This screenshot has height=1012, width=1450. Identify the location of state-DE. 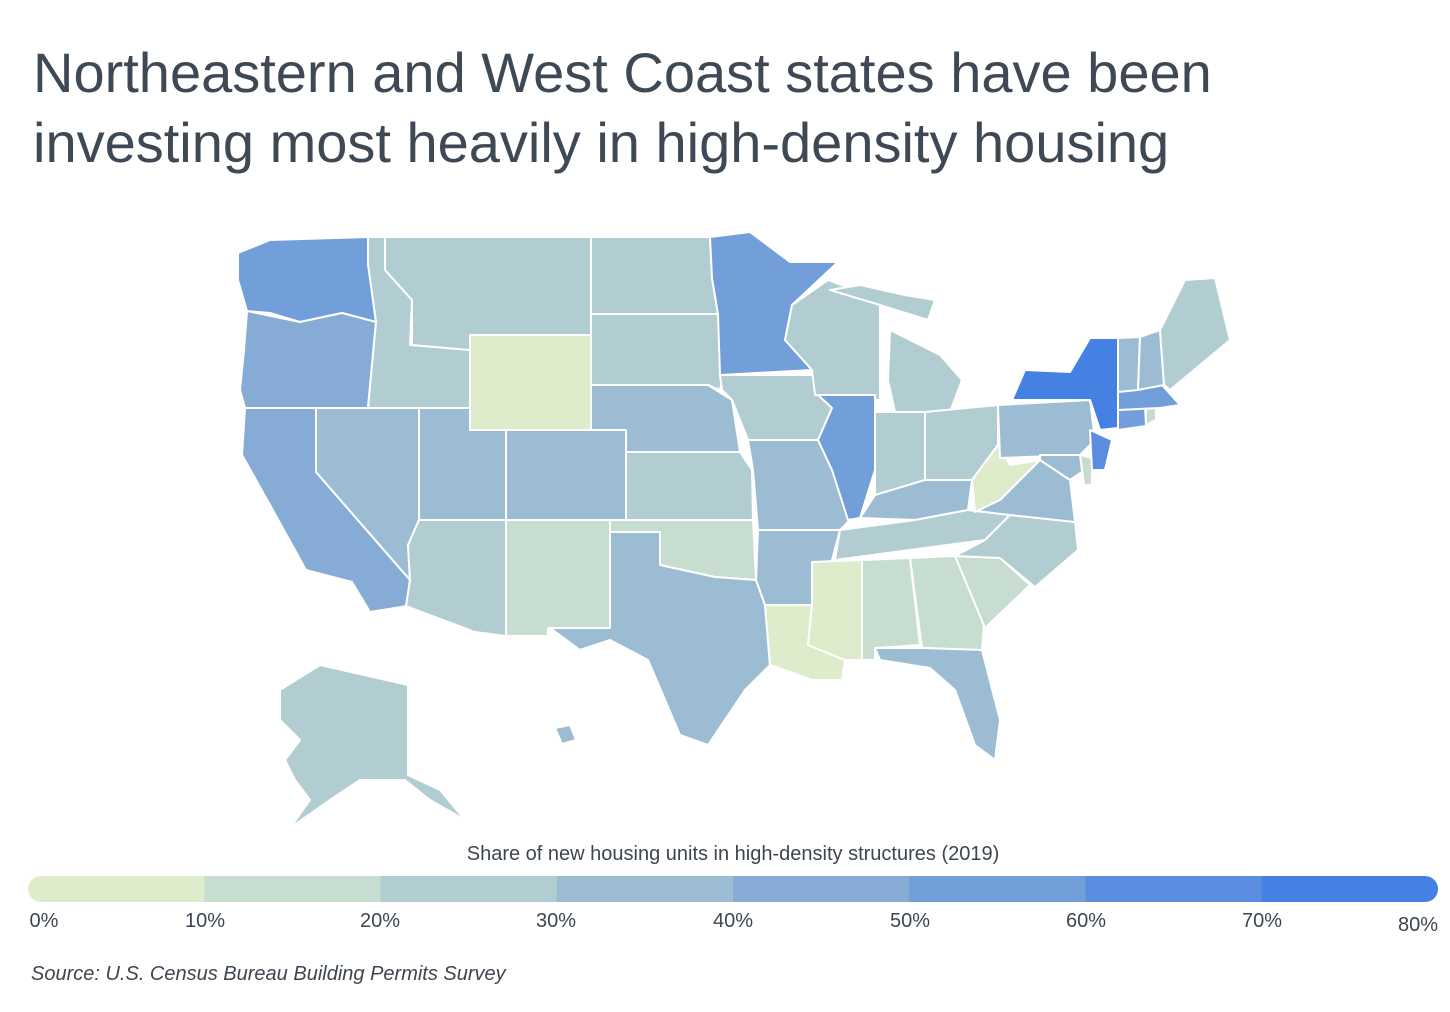
(1086, 470).